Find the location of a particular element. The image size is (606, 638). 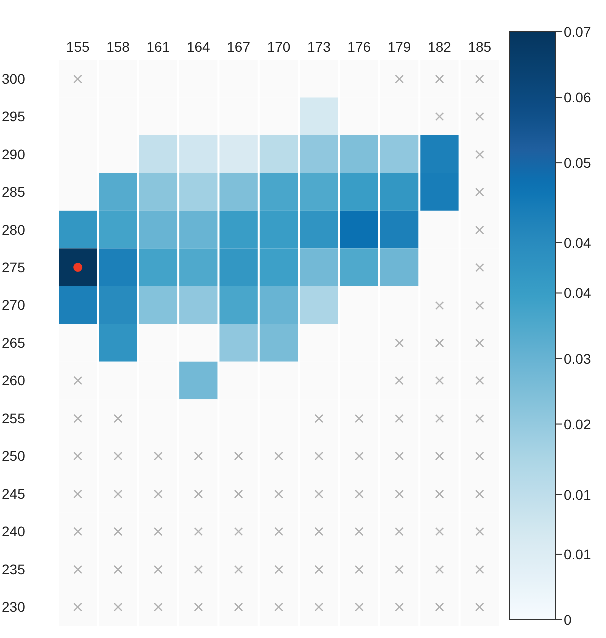

y-tick-label: 235 is located at coordinates (14, 569).